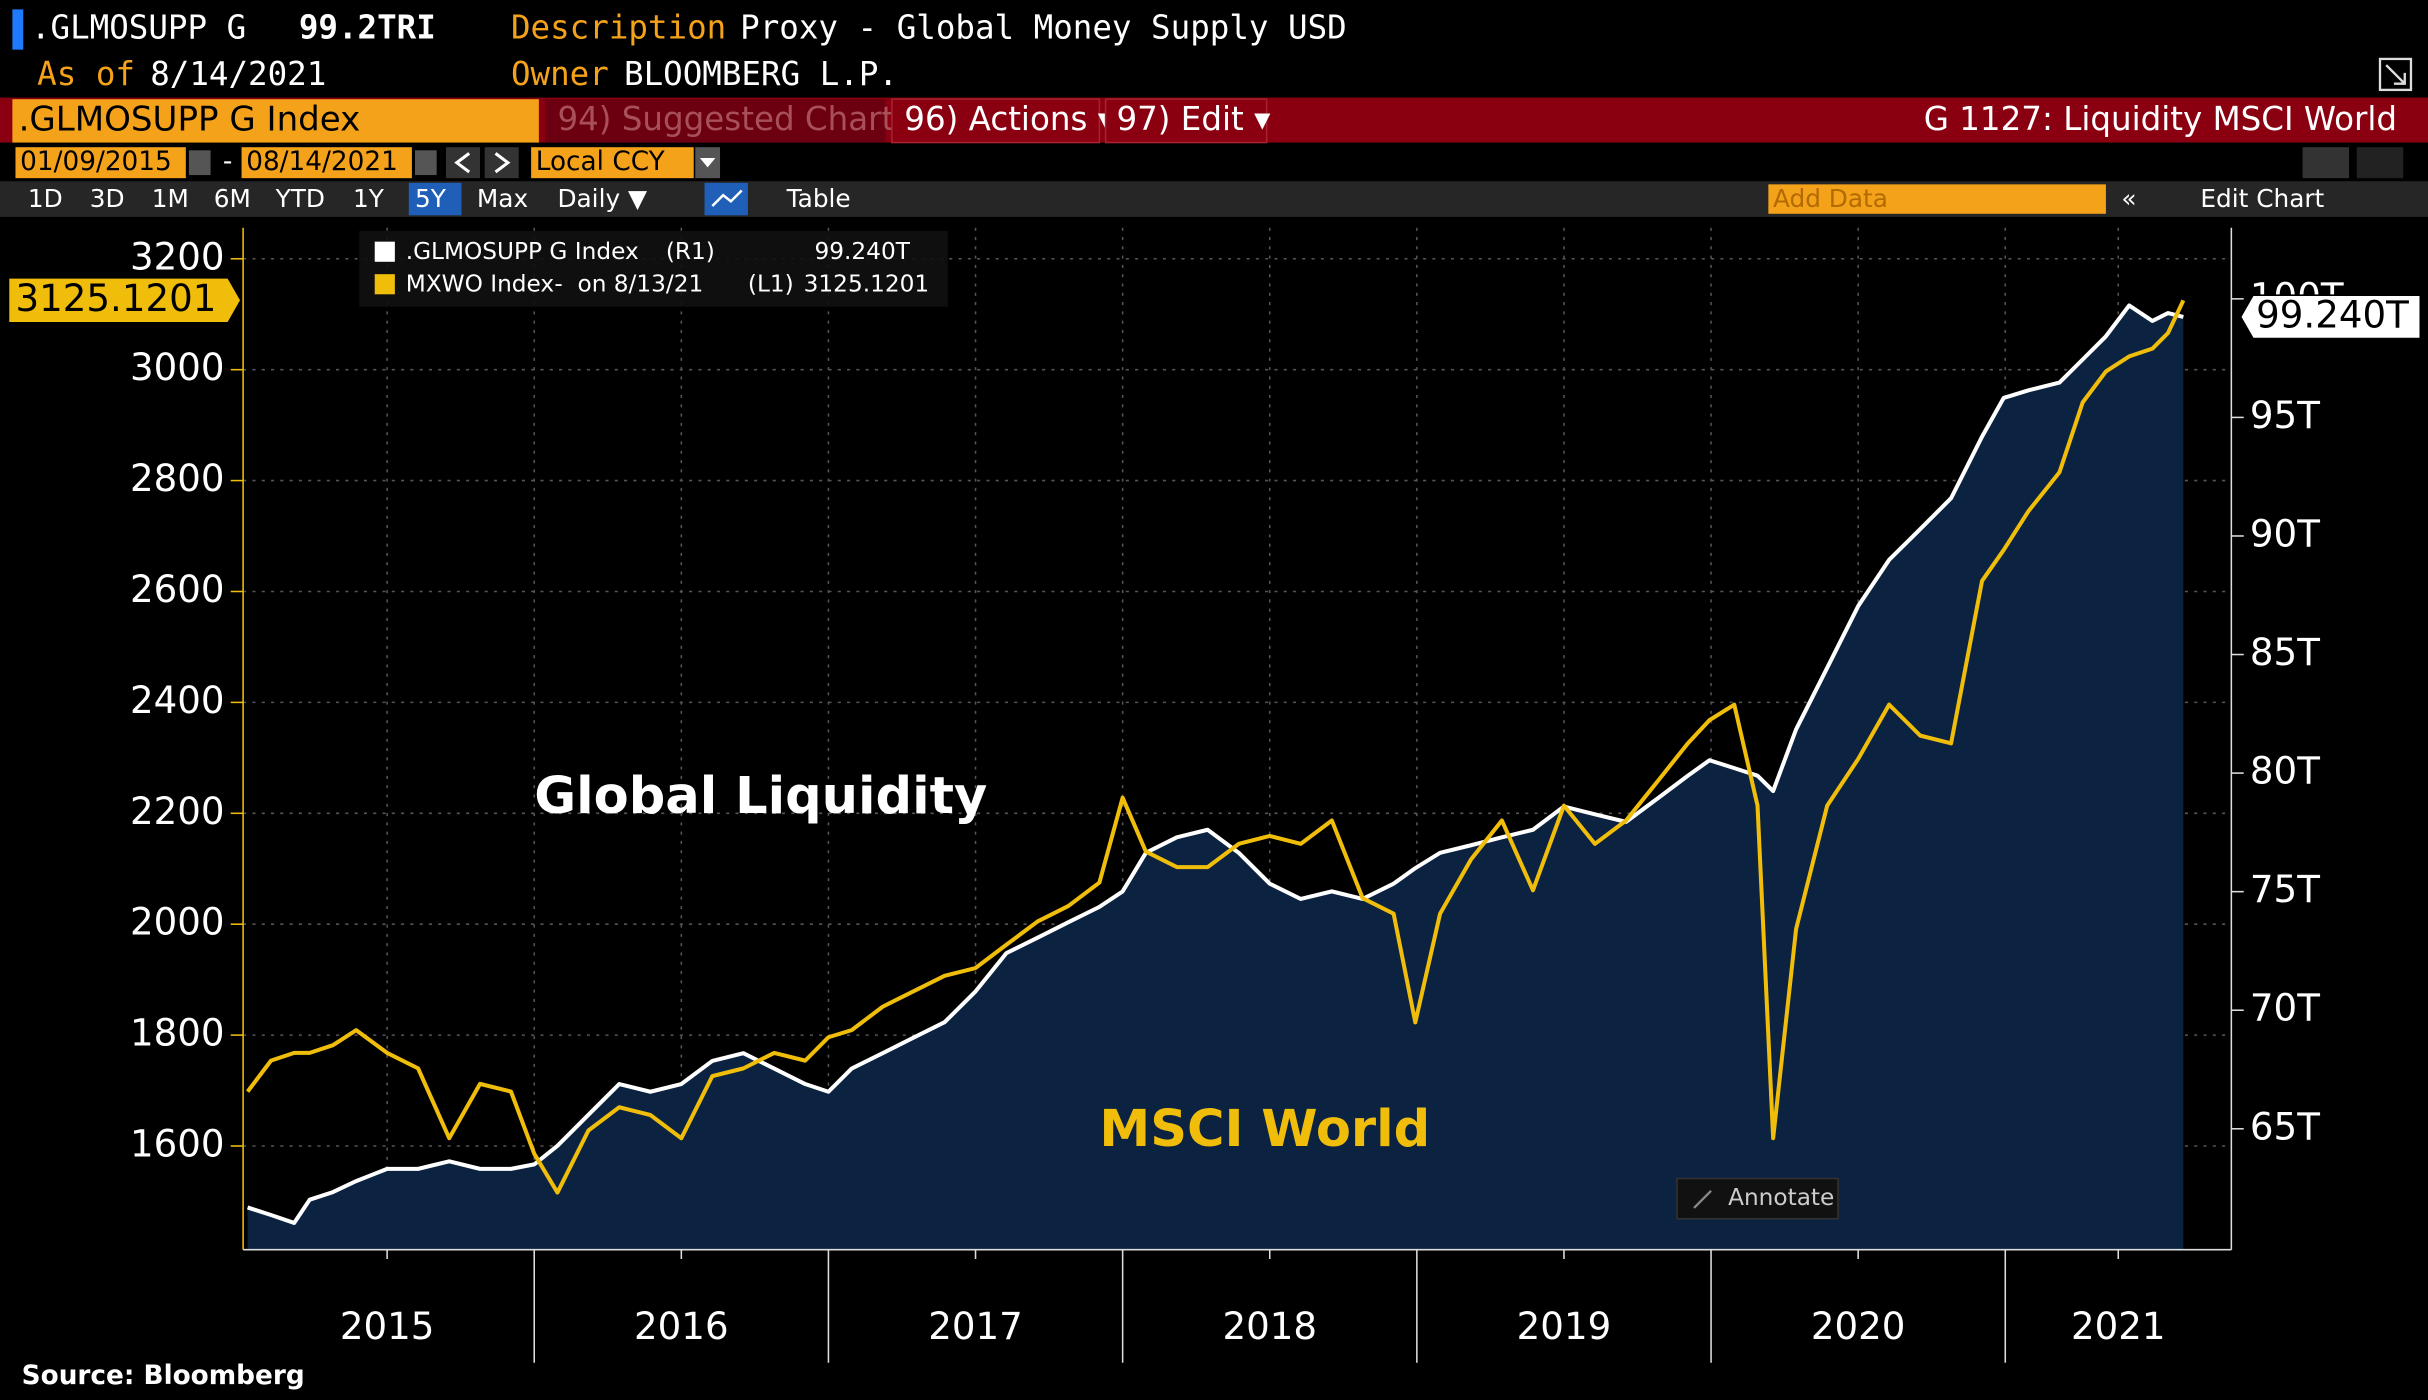 The width and height of the screenshot is (2428, 1400). I want to click on suggested-charts-text: 94) Suggested Charts, so click(734, 119).